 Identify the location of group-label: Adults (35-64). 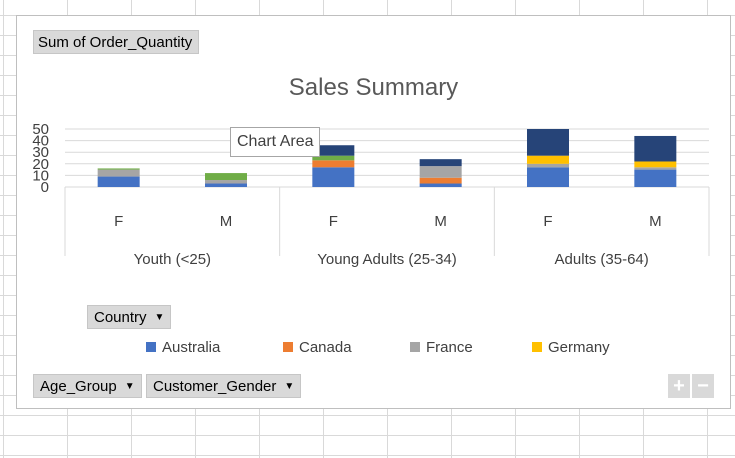
(602, 259).